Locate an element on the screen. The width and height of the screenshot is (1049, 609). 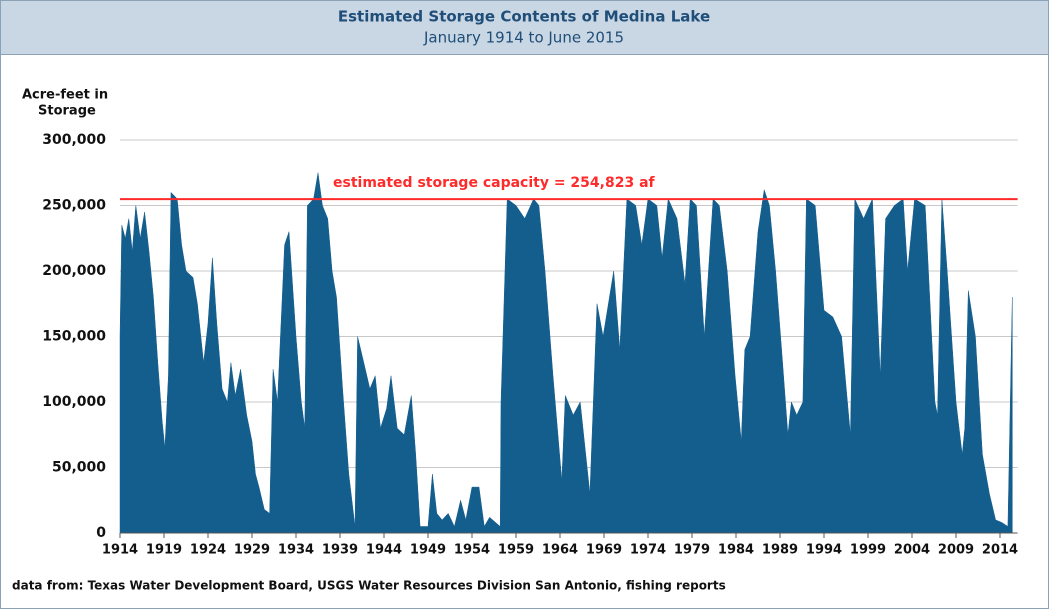
x-tick-label: 2014 is located at coordinates (1000, 550).